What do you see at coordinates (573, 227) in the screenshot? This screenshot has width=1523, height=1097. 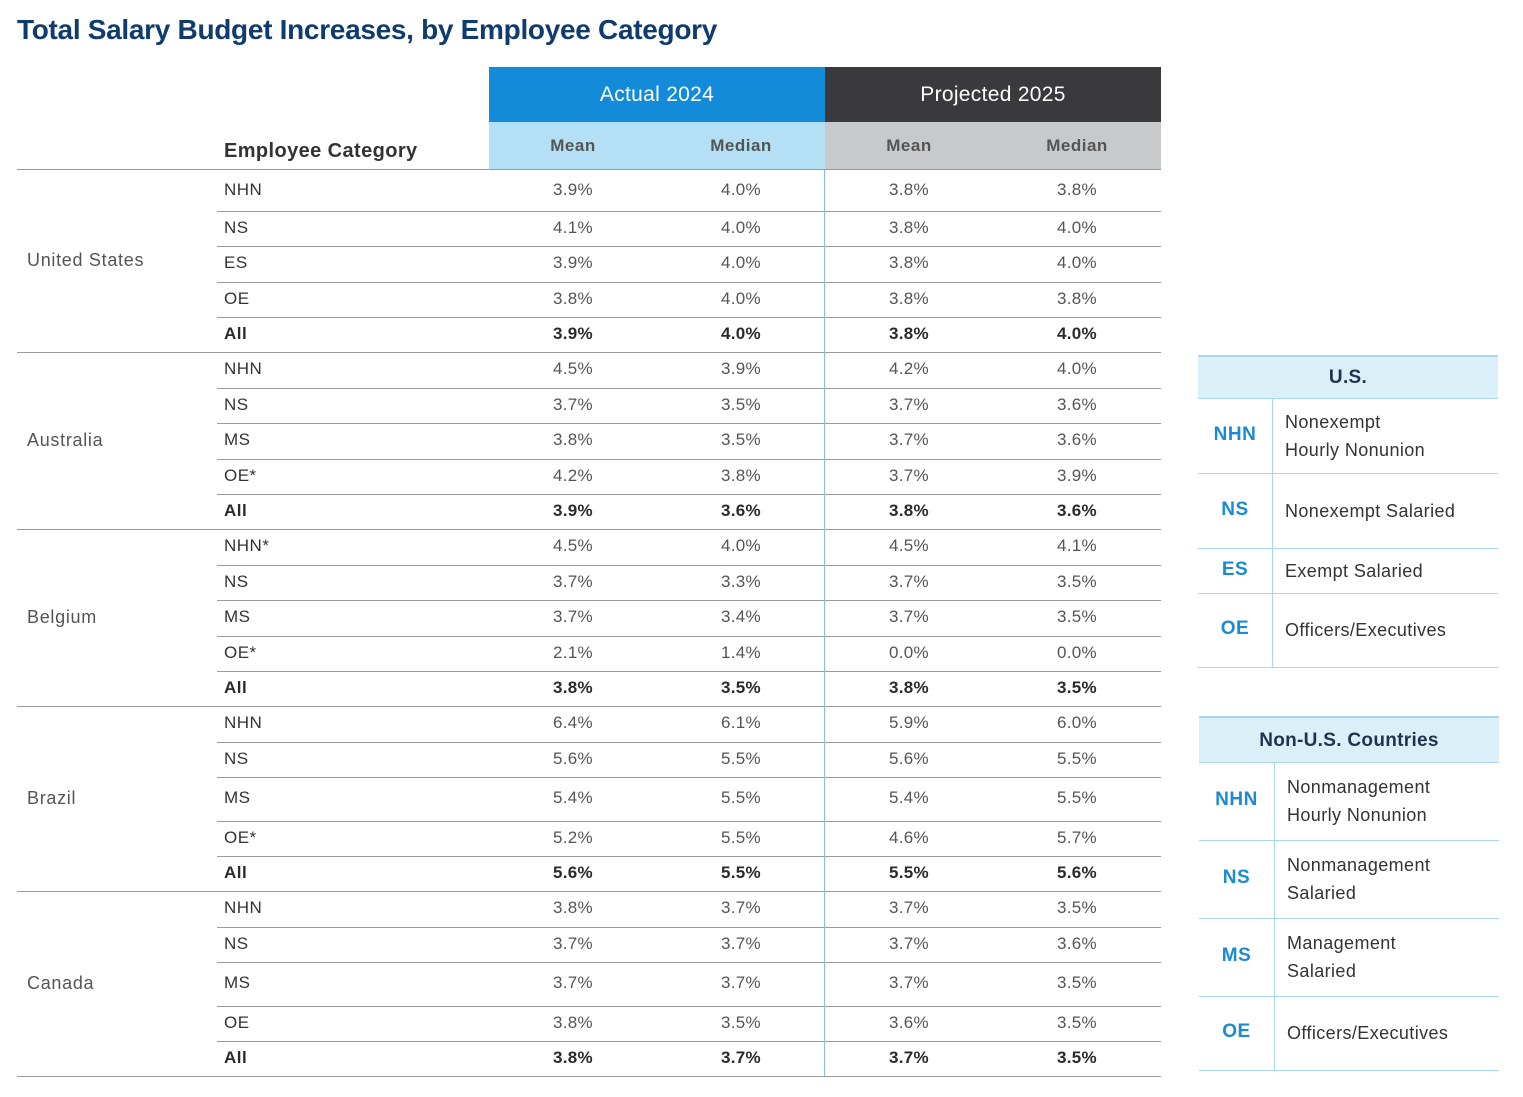 I see `table-cell: 4.1%` at bounding box center [573, 227].